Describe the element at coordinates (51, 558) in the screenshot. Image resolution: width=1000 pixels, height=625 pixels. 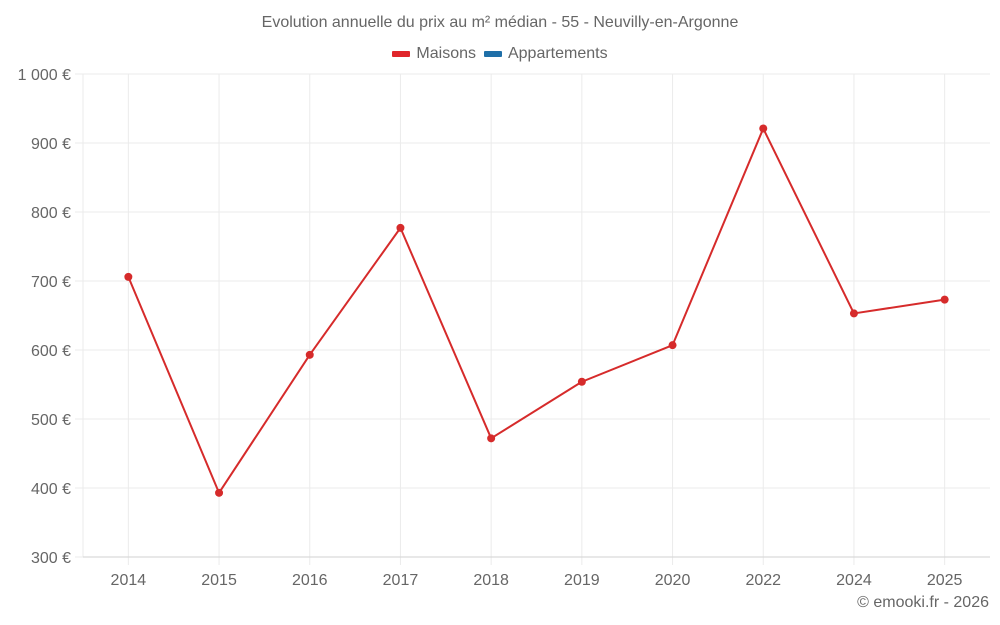
I see `y-tick-label: 300 €` at that location.